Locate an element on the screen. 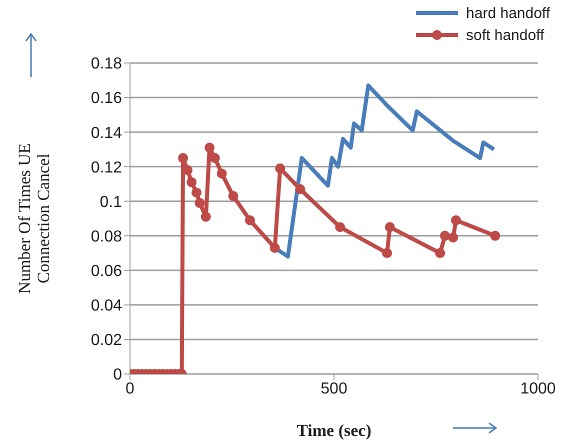 The width and height of the screenshot is (570, 442). x-tick-label: 1000 is located at coordinates (538, 389).